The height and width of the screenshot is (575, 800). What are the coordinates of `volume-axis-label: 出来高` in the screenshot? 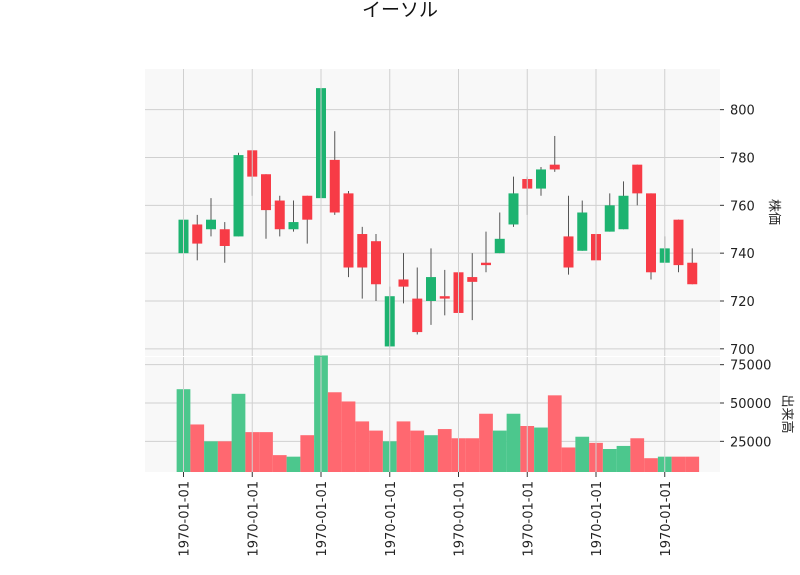 It's located at (787, 413).